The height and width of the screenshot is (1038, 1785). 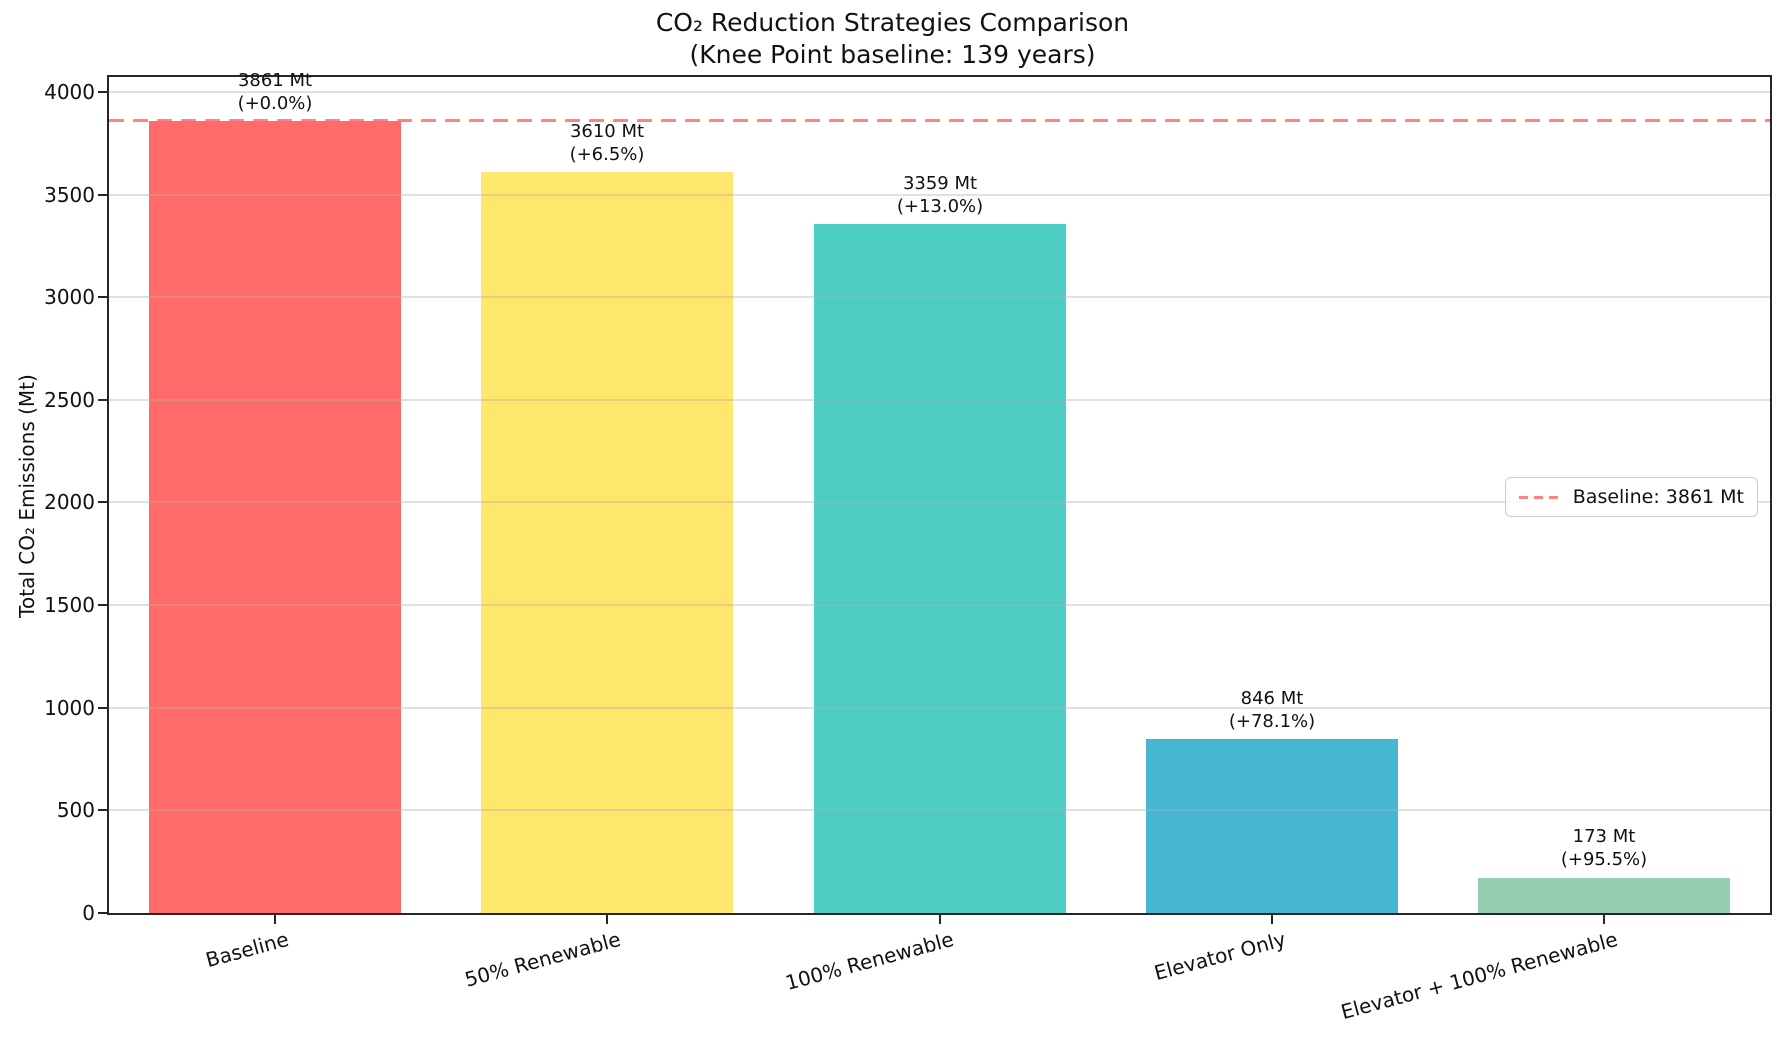 I want to click on x-tick-label: 100% Renewable, so click(x=869, y=961).